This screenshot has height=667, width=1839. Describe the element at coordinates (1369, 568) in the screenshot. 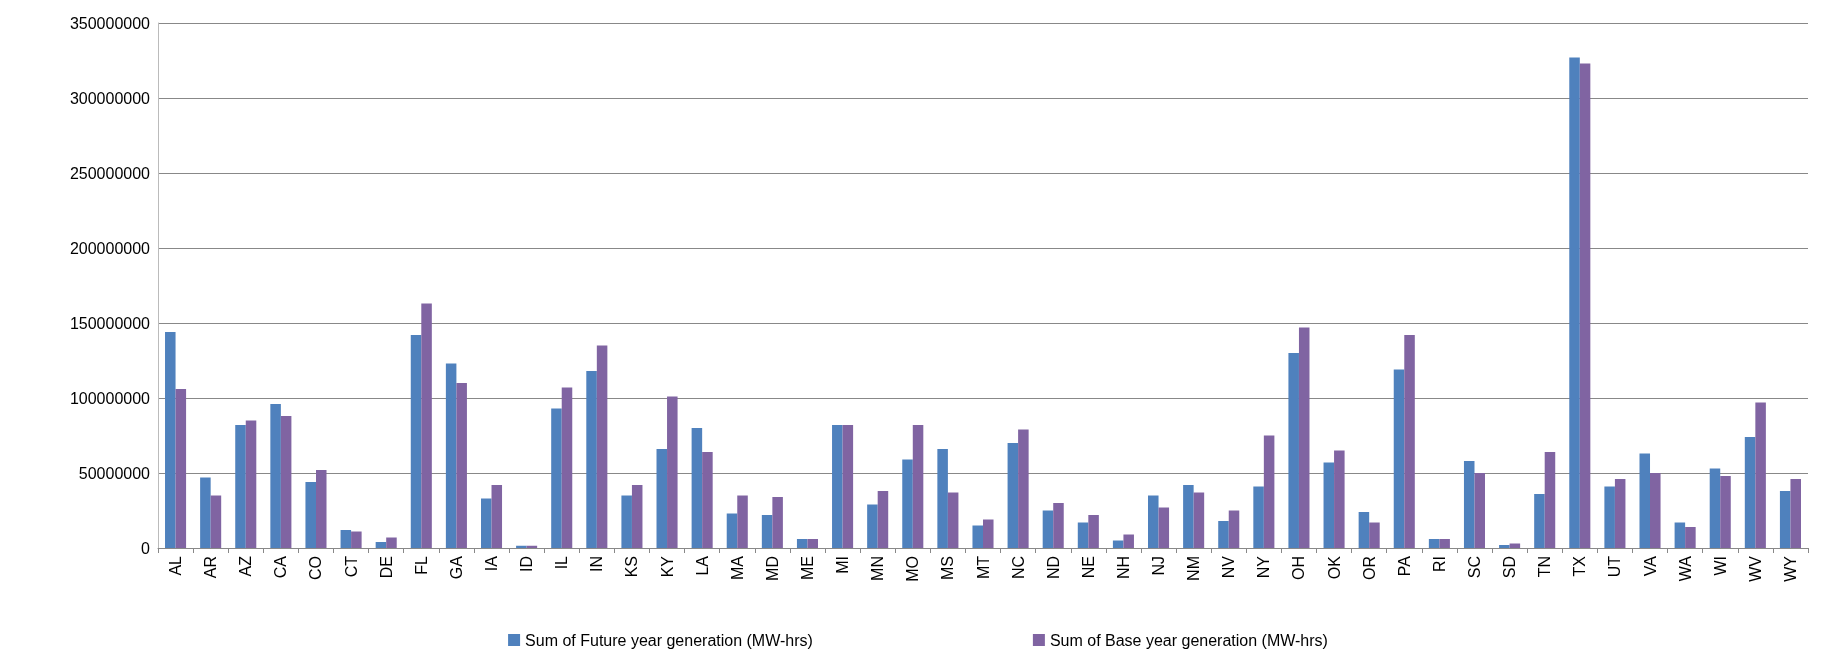

I see `x-tick-label: OR` at that location.